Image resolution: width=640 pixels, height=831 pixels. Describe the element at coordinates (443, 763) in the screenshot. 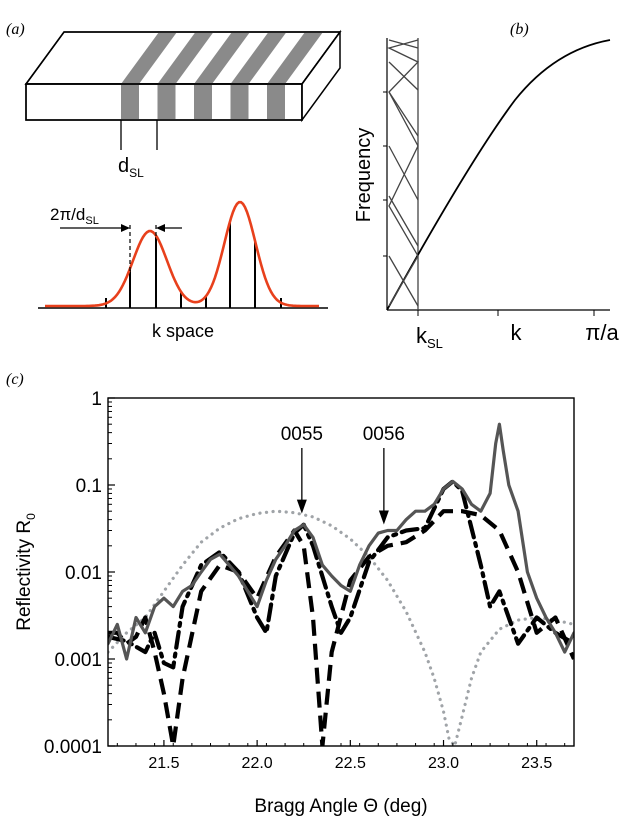

I see `x-tick-label: 23.0` at that location.